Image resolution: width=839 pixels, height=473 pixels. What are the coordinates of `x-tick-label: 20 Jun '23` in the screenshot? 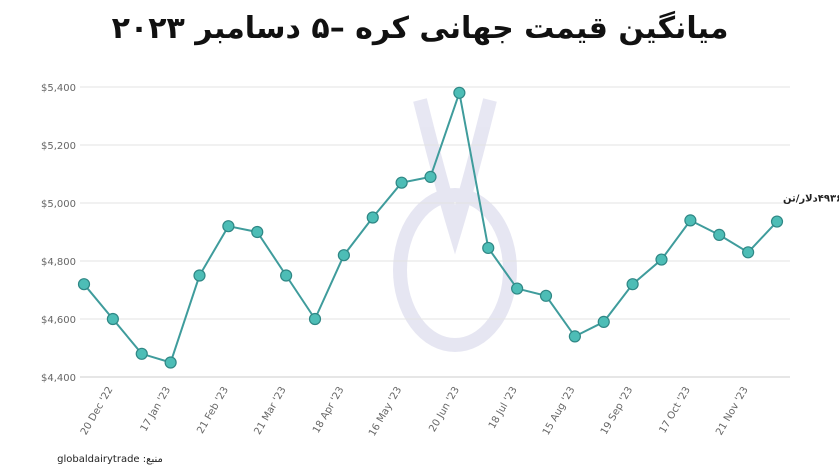 It's located at (444, 409).